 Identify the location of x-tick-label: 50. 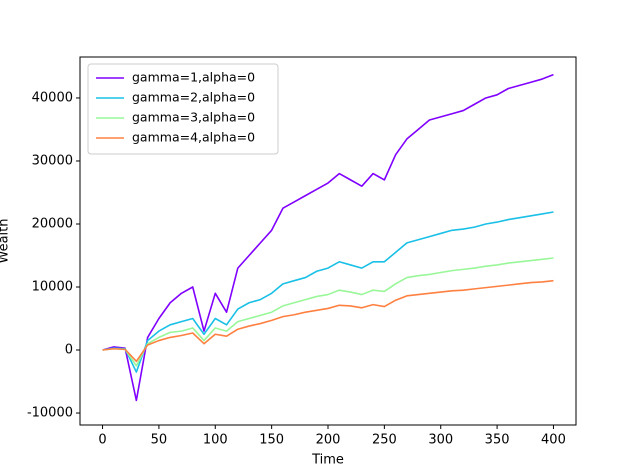
(159, 440).